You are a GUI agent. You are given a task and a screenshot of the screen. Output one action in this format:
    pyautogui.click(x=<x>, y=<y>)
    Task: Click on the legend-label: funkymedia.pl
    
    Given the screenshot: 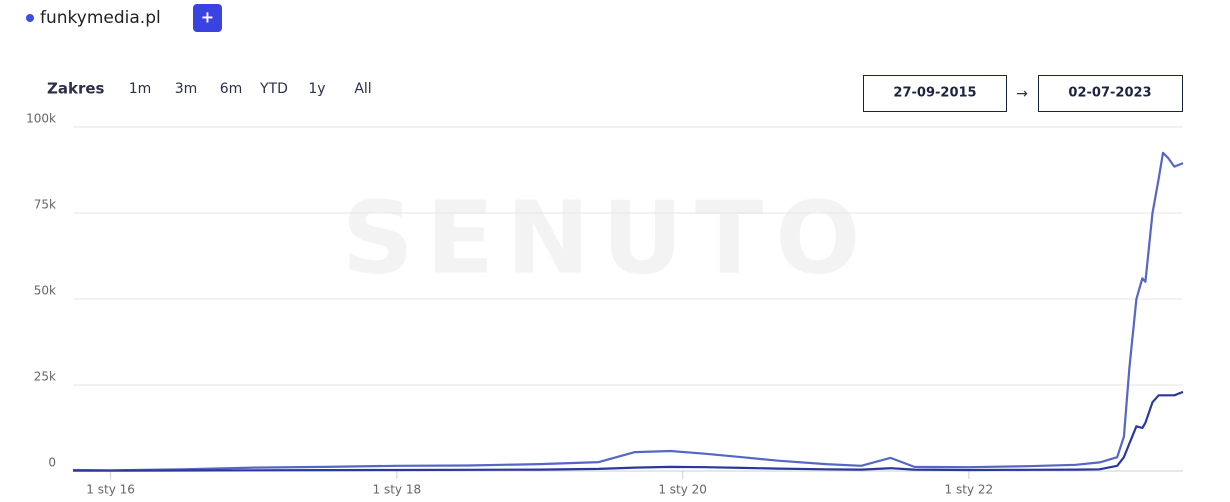 What is the action you would take?
    pyautogui.click(x=100, y=18)
    